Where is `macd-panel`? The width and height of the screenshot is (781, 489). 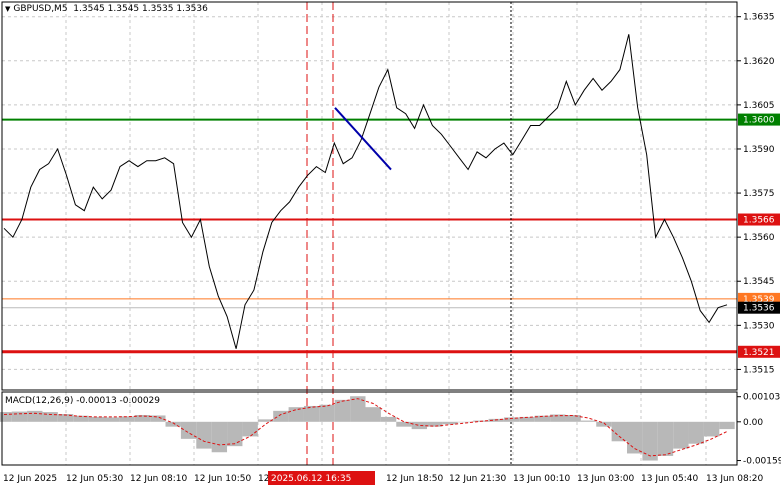
macd-panel is located at coordinates (367, 428).